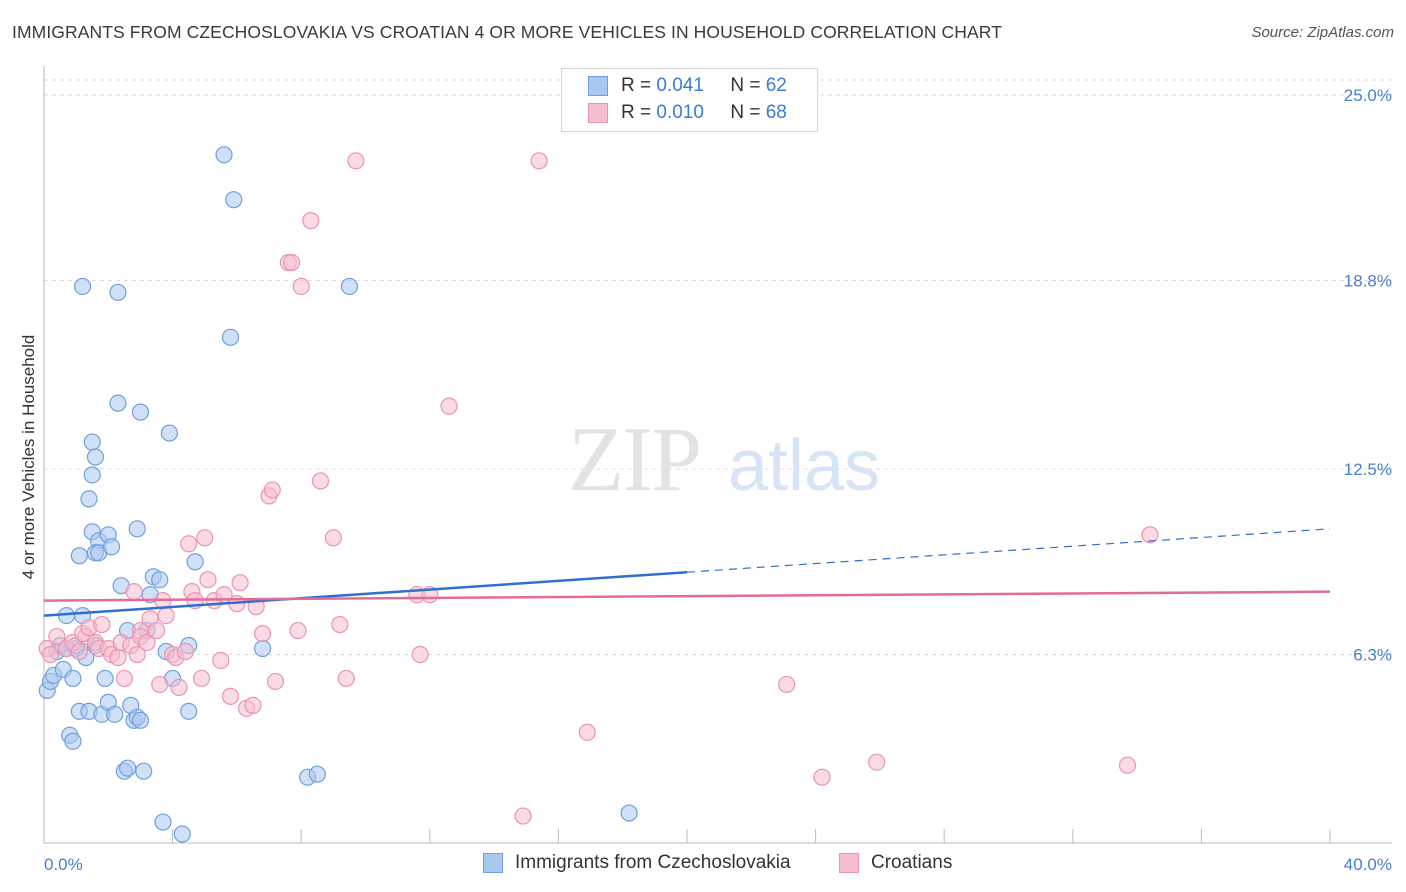 Image resolution: width=1406 pixels, height=892 pixels. What do you see at coordinates (687, 596) in the screenshot?
I see `trend-line-croatians` at bounding box center [687, 596].